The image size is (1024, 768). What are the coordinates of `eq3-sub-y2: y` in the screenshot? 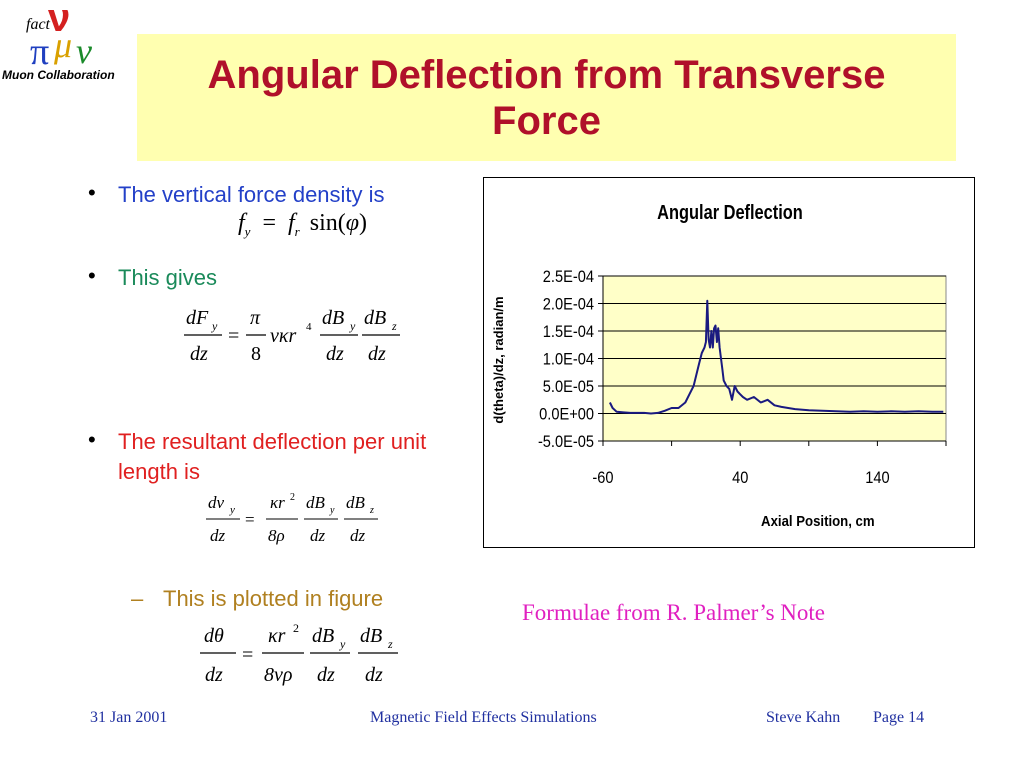 It's located at (332, 510).